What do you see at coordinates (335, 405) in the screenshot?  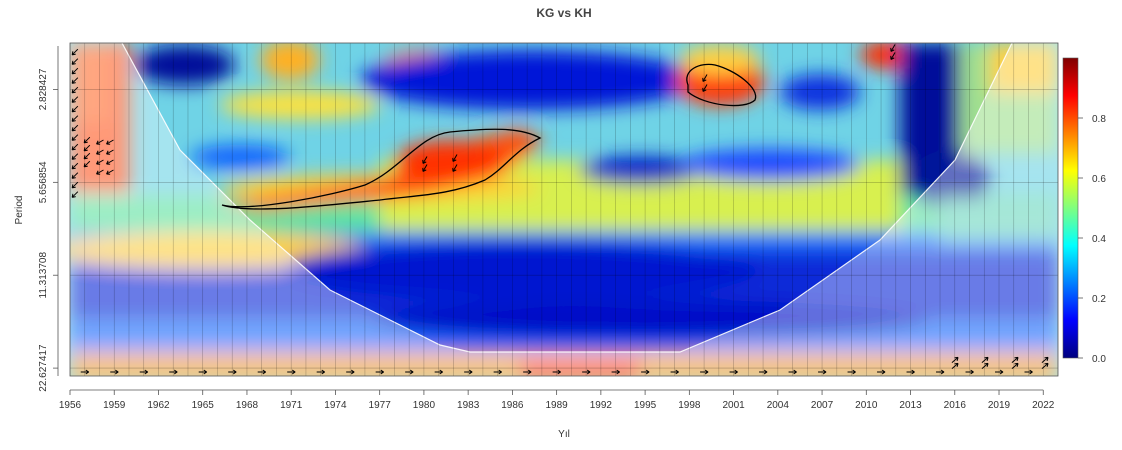 I see `x-tick-label: 1974` at bounding box center [335, 405].